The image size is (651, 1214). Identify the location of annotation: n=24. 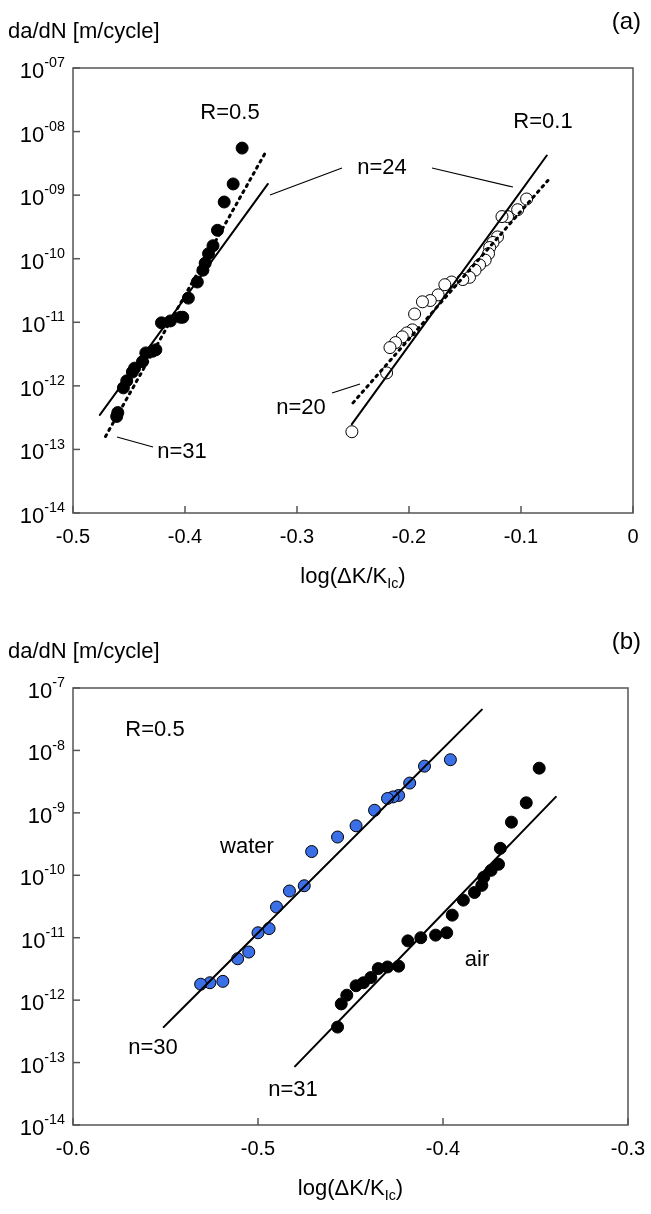
(382, 167).